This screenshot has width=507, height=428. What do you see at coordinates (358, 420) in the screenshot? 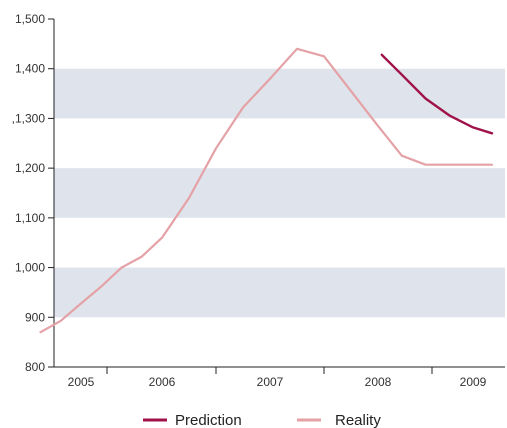
I see `legend-label-reality: Reality` at bounding box center [358, 420].